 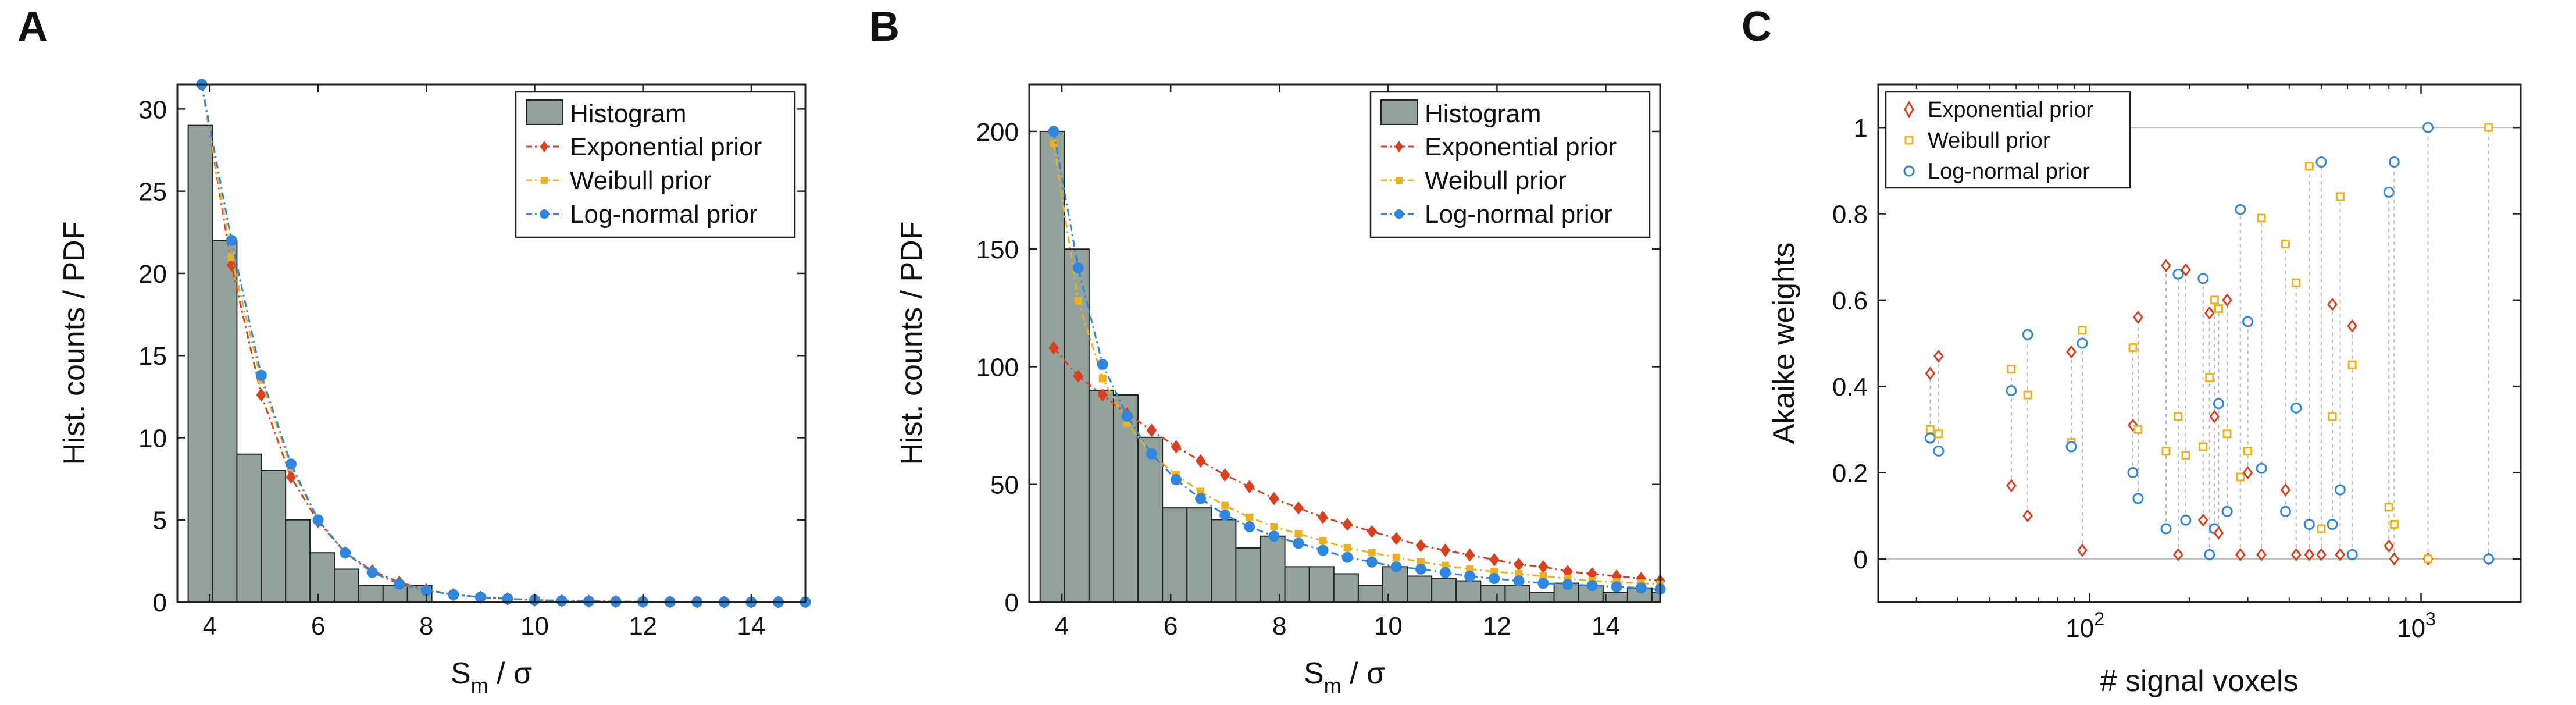 I want to click on panel-a-xlabel: Sm / σ, so click(x=492, y=677).